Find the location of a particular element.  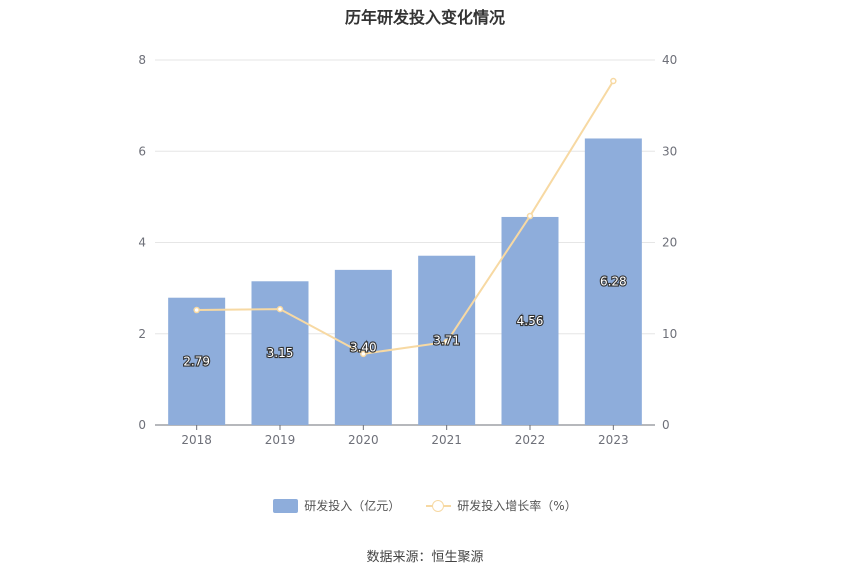

x-tick-label: 2019 is located at coordinates (280, 440).